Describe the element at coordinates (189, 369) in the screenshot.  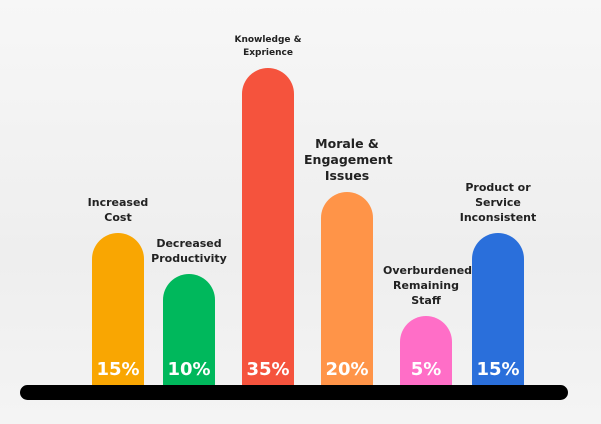
I see `value-label: 10%` at that location.